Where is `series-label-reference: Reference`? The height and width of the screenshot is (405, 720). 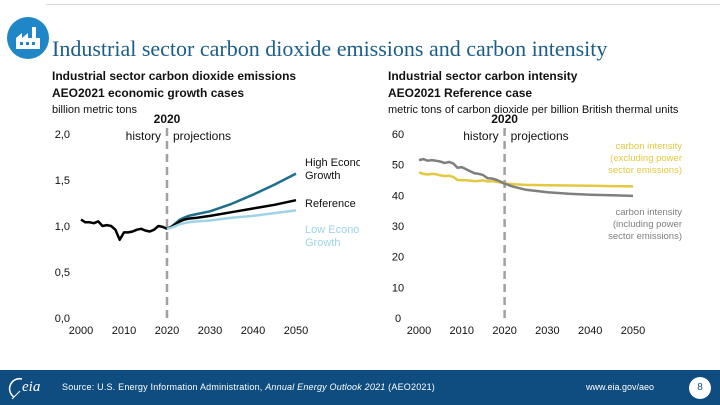
series-label-reference: Reference is located at coordinates (330, 204).